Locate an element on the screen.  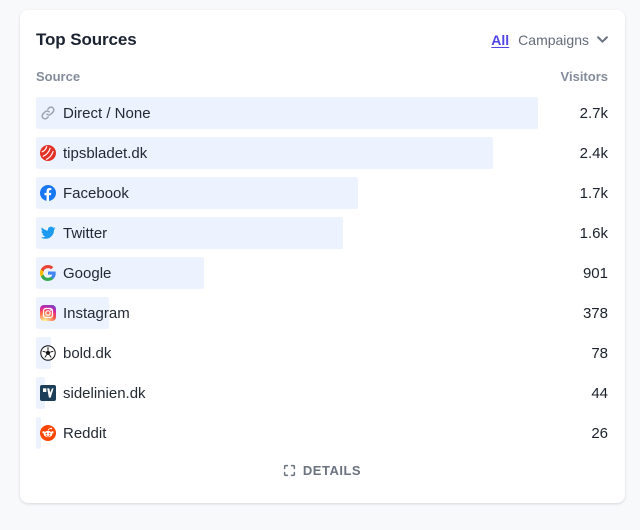
source-link: tipsbladet.dk is located at coordinates (105, 153).